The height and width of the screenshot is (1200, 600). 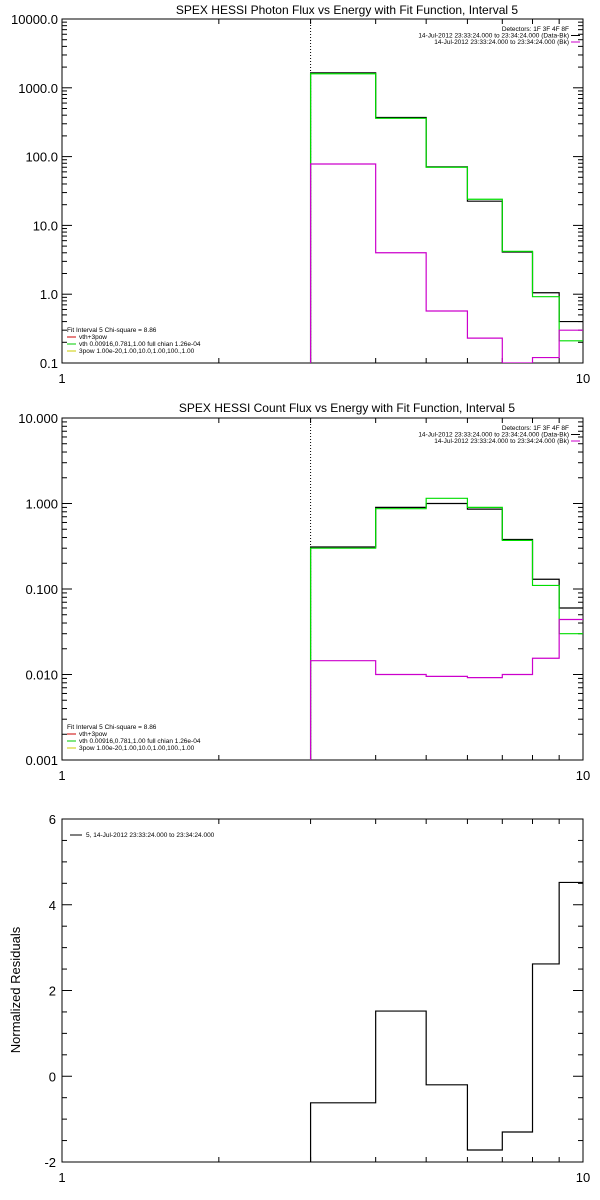 I want to click on y-tick-label: 0.100, so click(x=41, y=589).